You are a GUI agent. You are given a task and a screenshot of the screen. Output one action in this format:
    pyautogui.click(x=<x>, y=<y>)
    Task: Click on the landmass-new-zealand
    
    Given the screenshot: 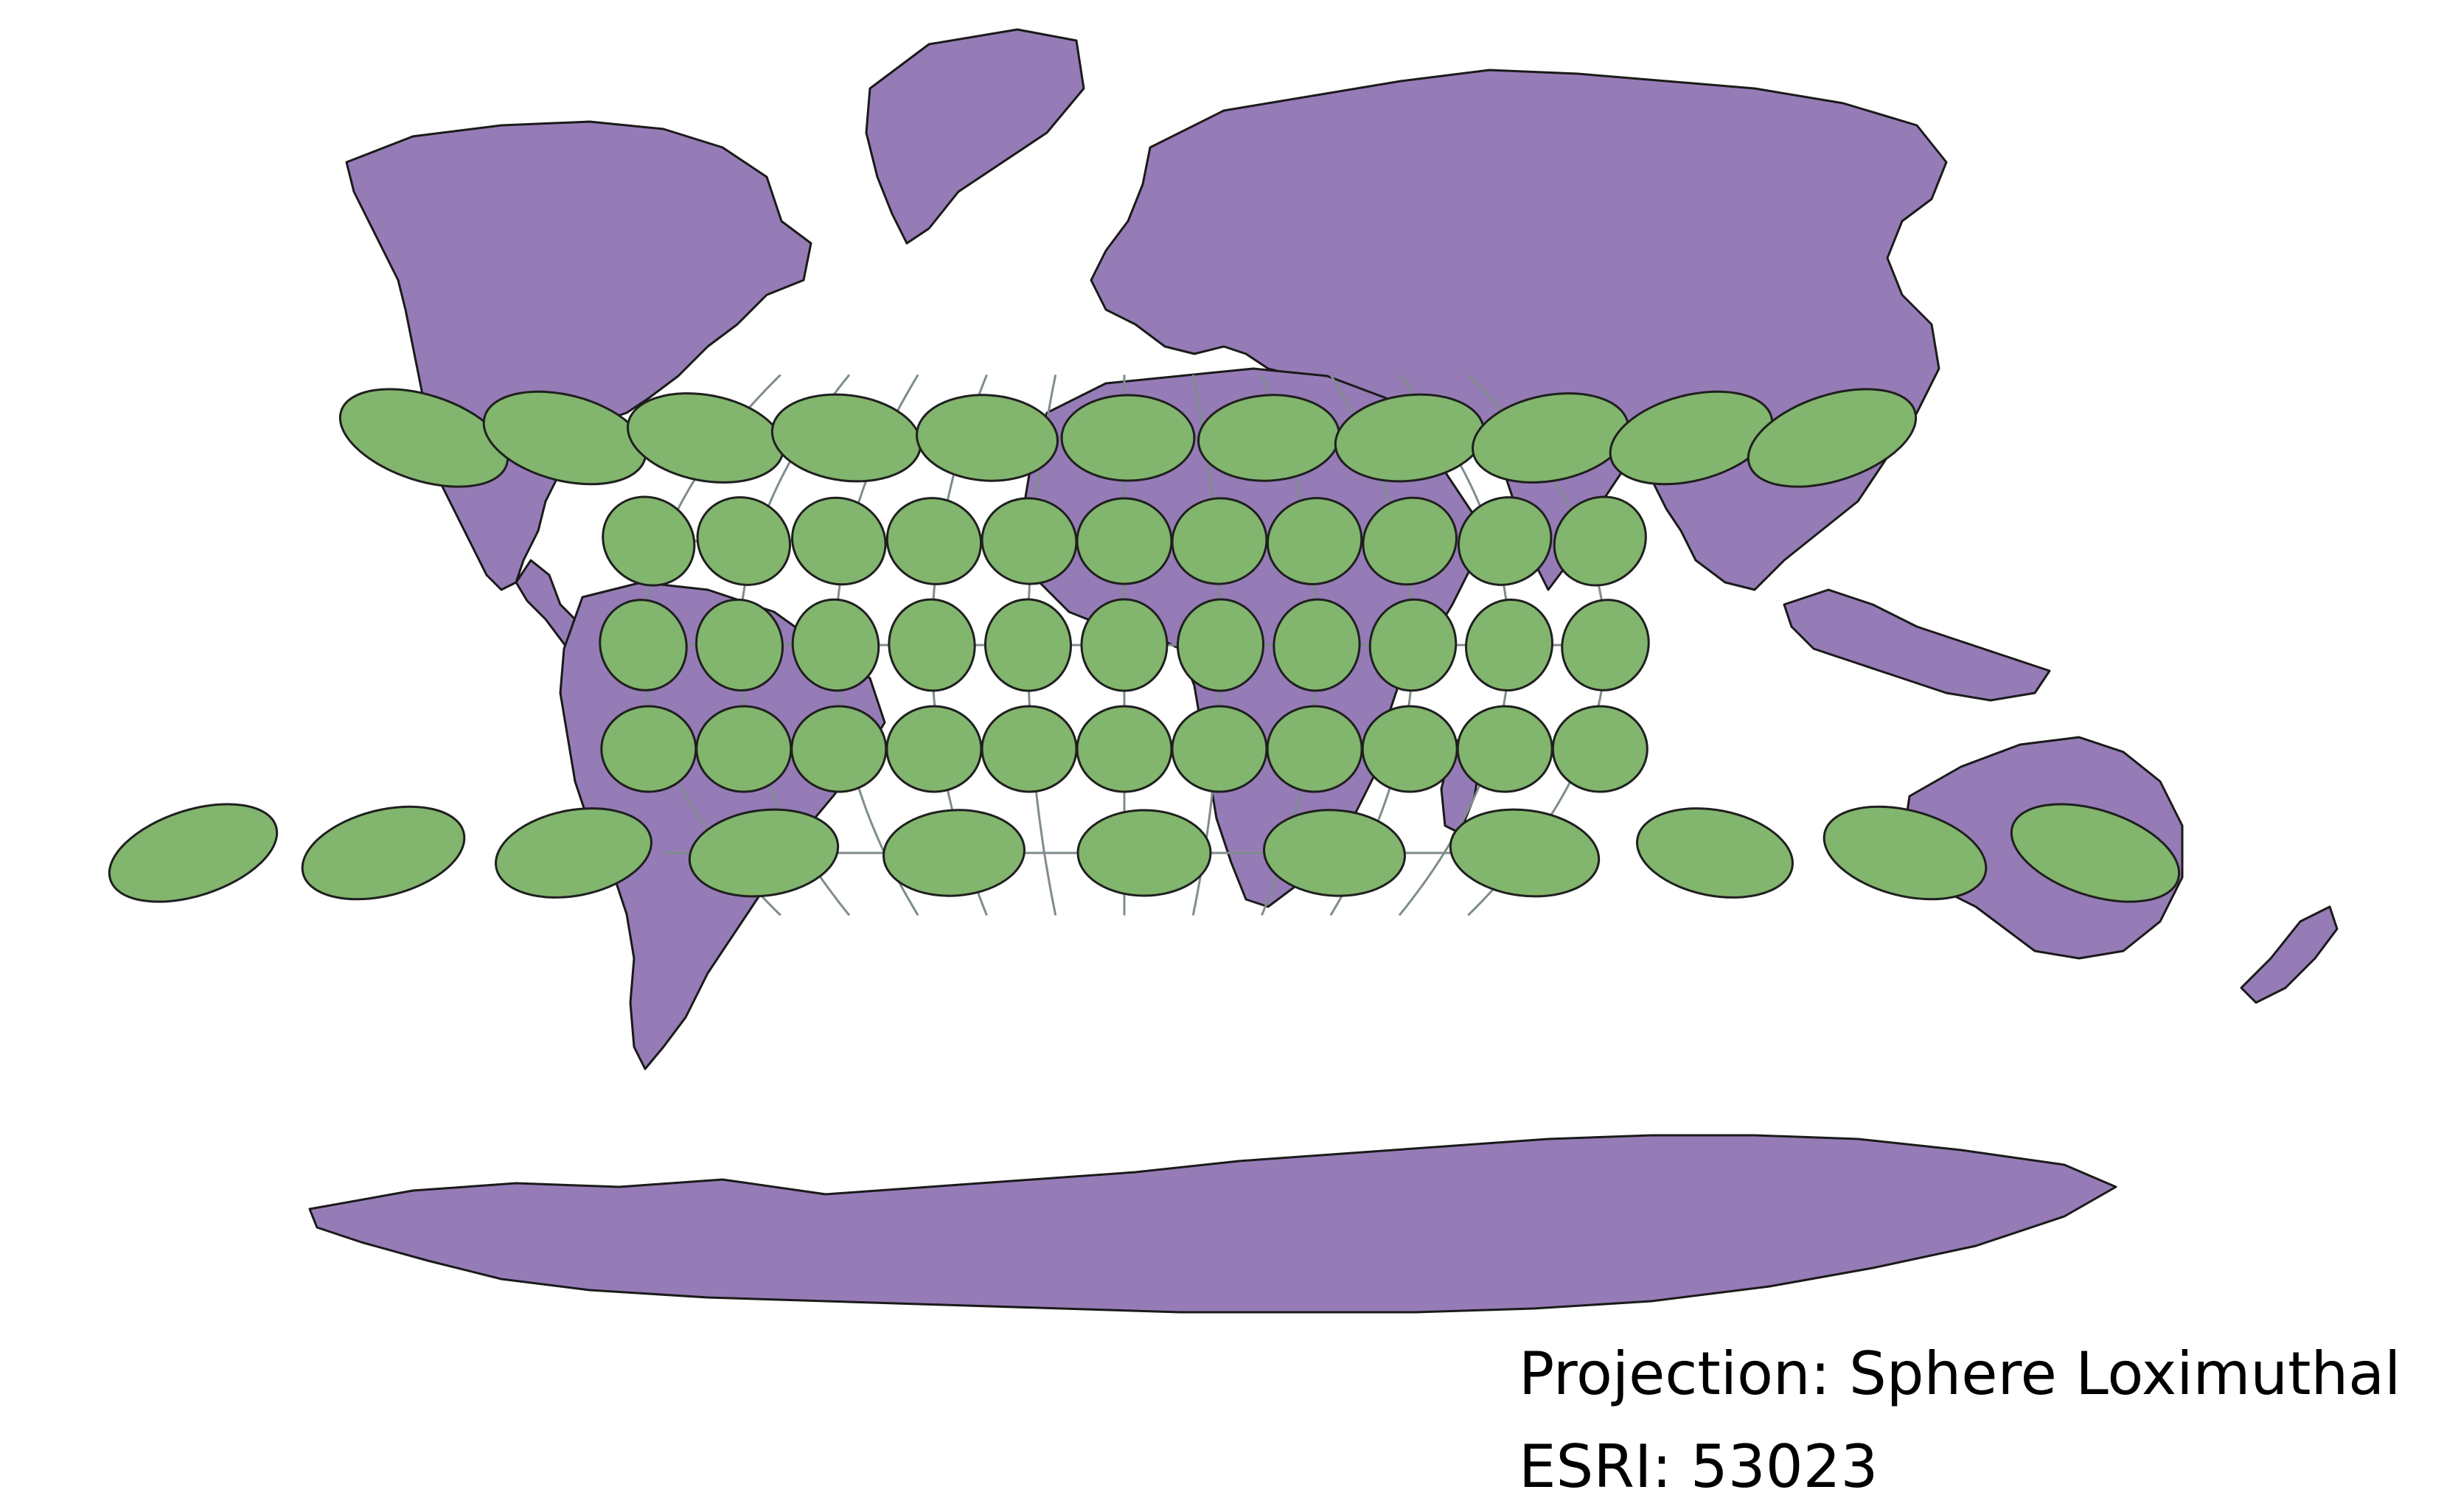 What is the action you would take?
    pyautogui.click(x=2290, y=954)
    